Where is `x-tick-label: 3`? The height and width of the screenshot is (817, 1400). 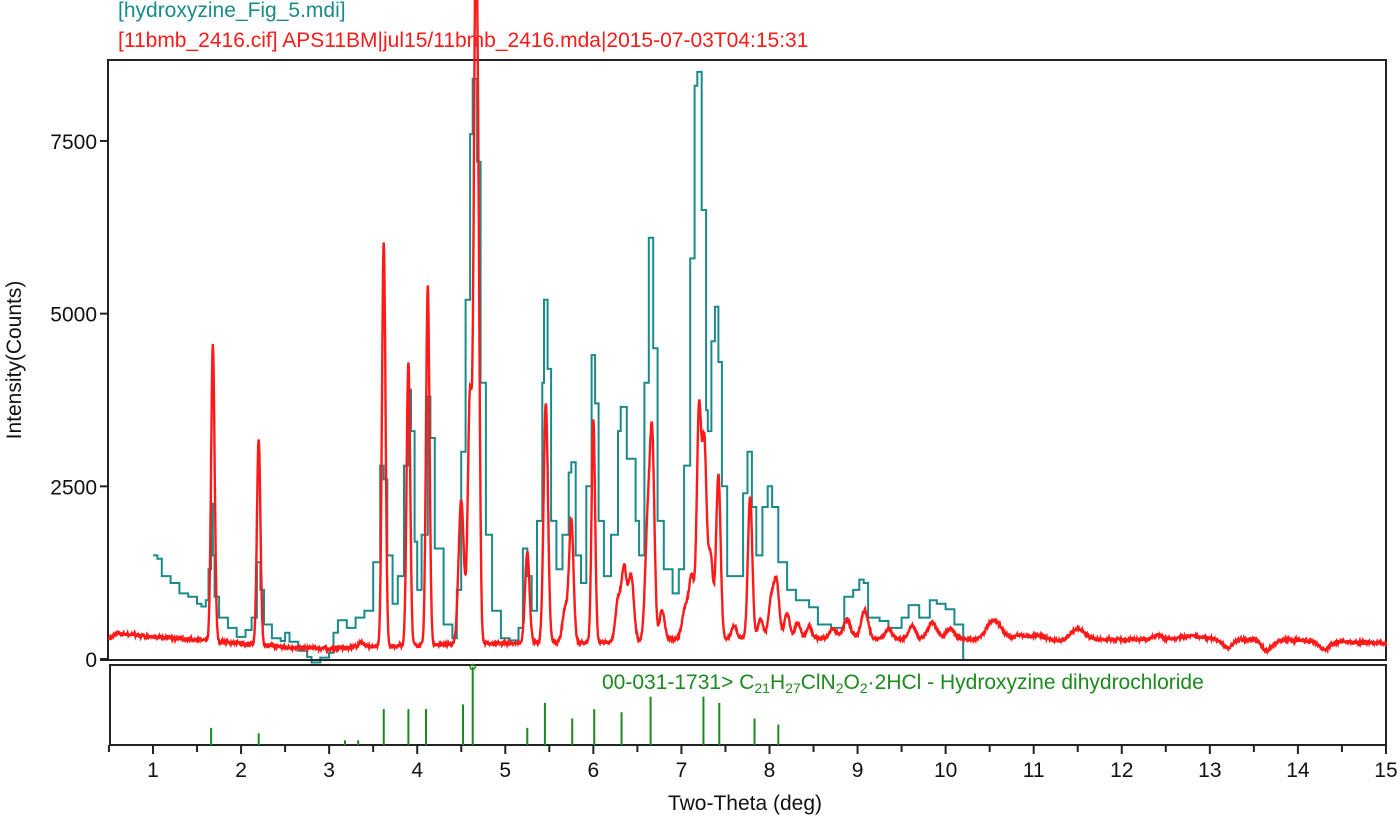
x-tick-label: 3 is located at coordinates (329, 770).